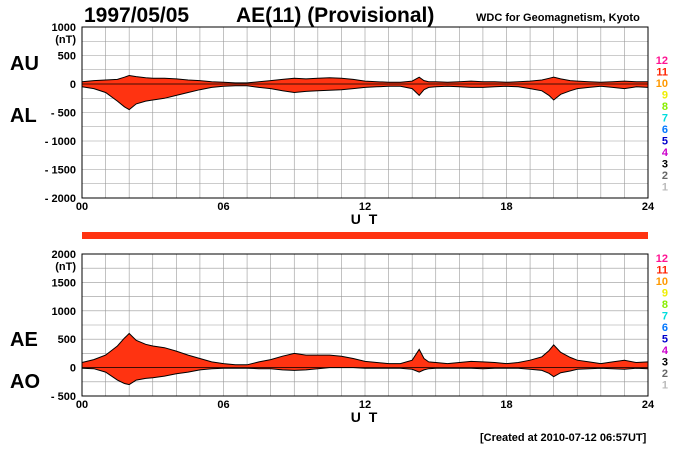 The height and width of the screenshot is (450, 700). What do you see at coordinates (665, 340) in the screenshot?
I see `panel2-station-legend-5: 5` at bounding box center [665, 340].